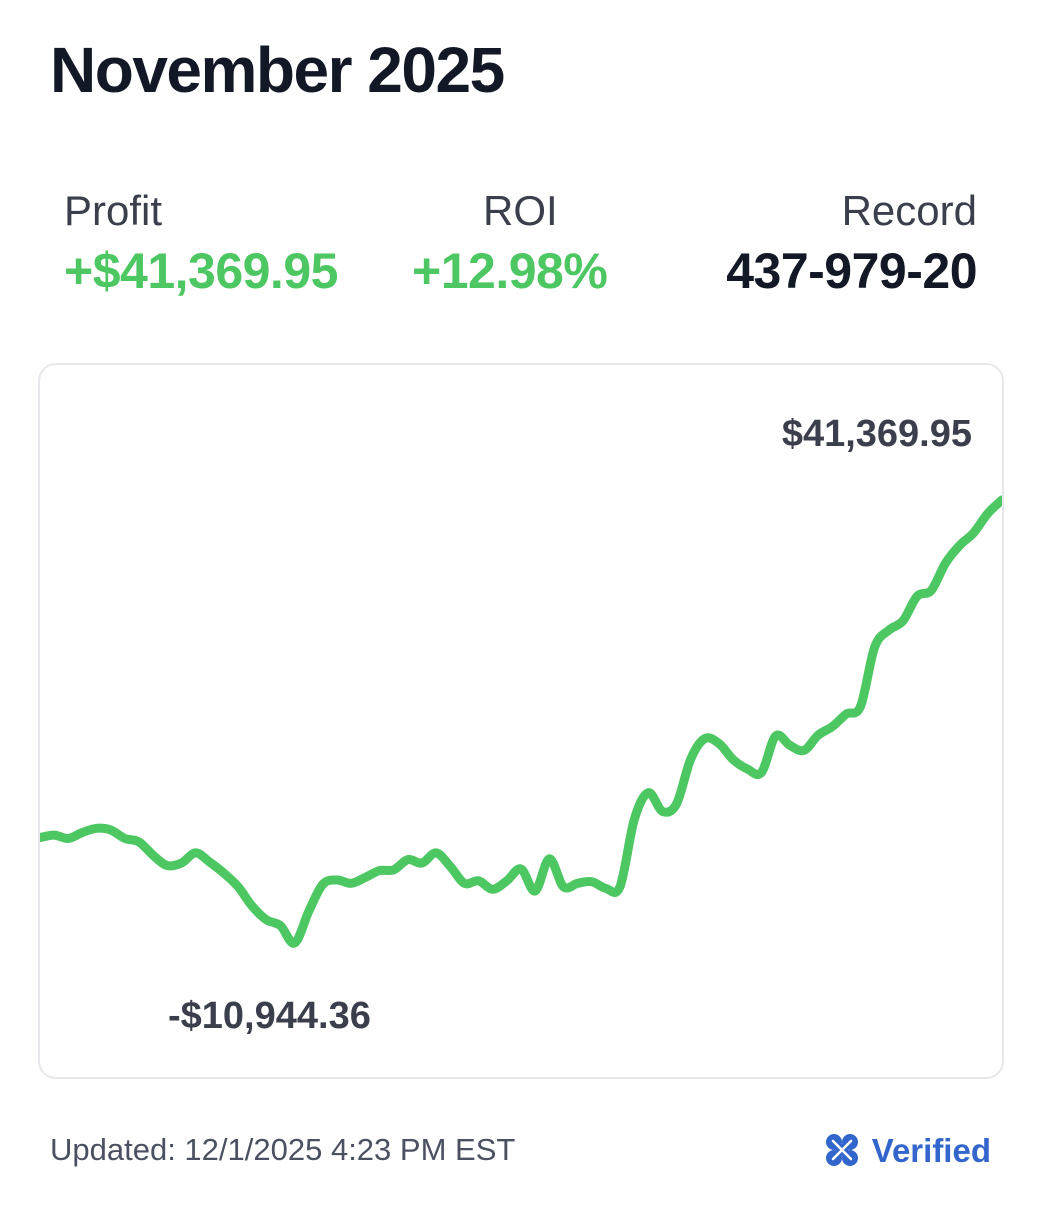  Describe the element at coordinates (876, 434) in the screenshot. I see `max-value-label: $41,369.95` at that location.